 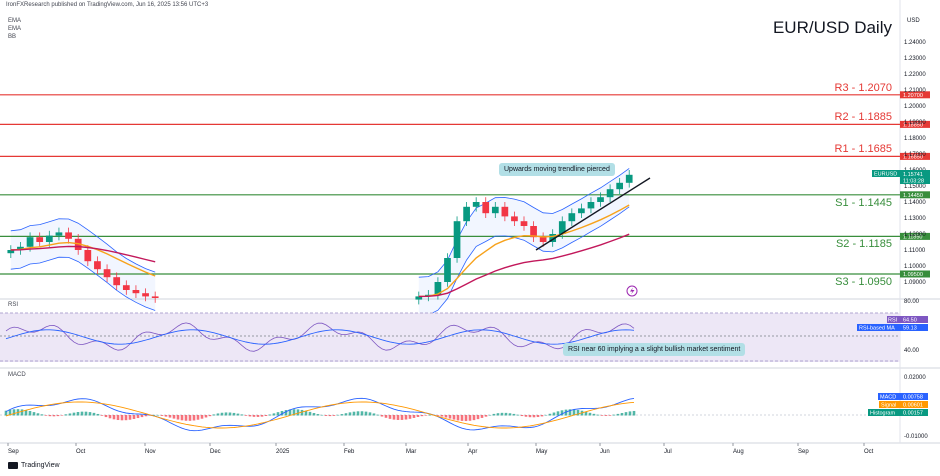 What do you see at coordinates (913, 398) in the screenshot?
I see `macd-tag-value: 0.00758` at bounding box center [913, 398].